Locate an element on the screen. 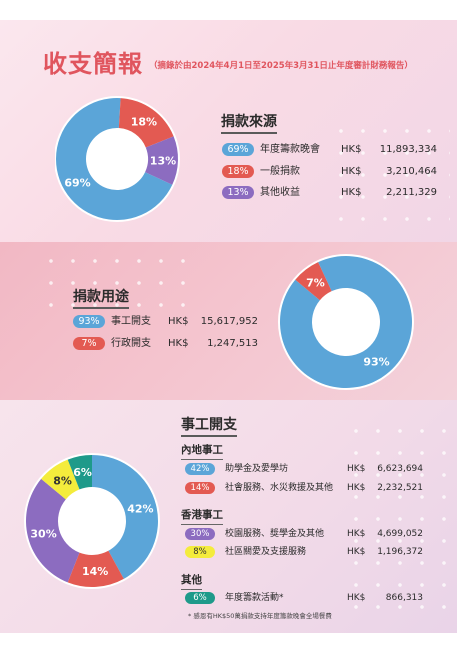 This screenshot has width=457, height=655. percent-badge: 14% is located at coordinates (200, 488).